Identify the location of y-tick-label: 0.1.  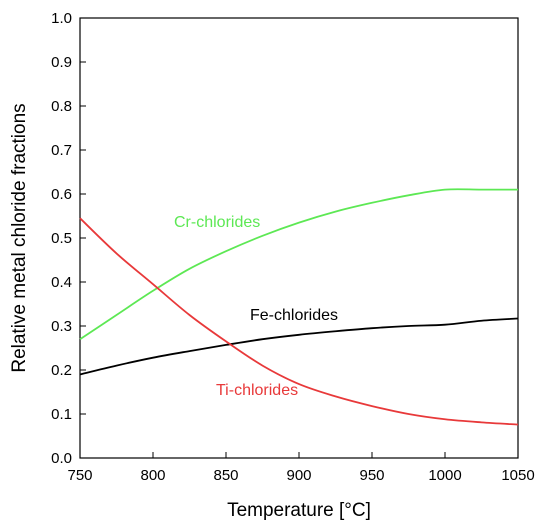
(61, 414).